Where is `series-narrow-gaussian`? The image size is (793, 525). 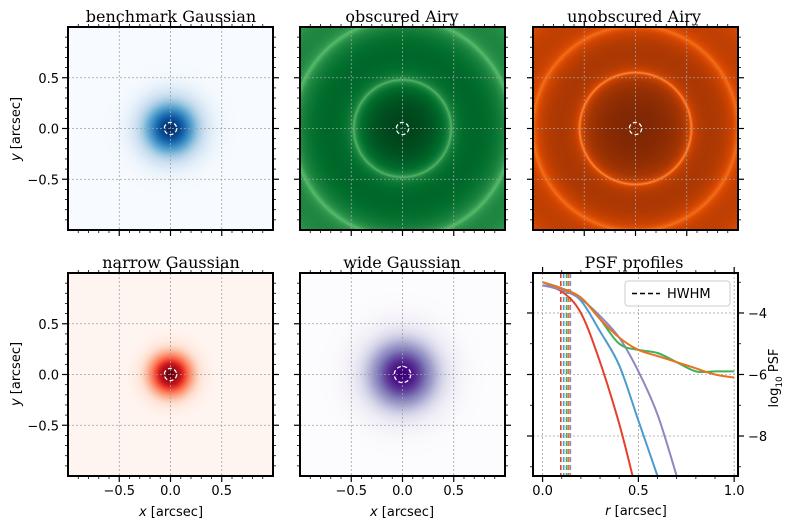 series-narrow-gaussian is located at coordinates (588, 380).